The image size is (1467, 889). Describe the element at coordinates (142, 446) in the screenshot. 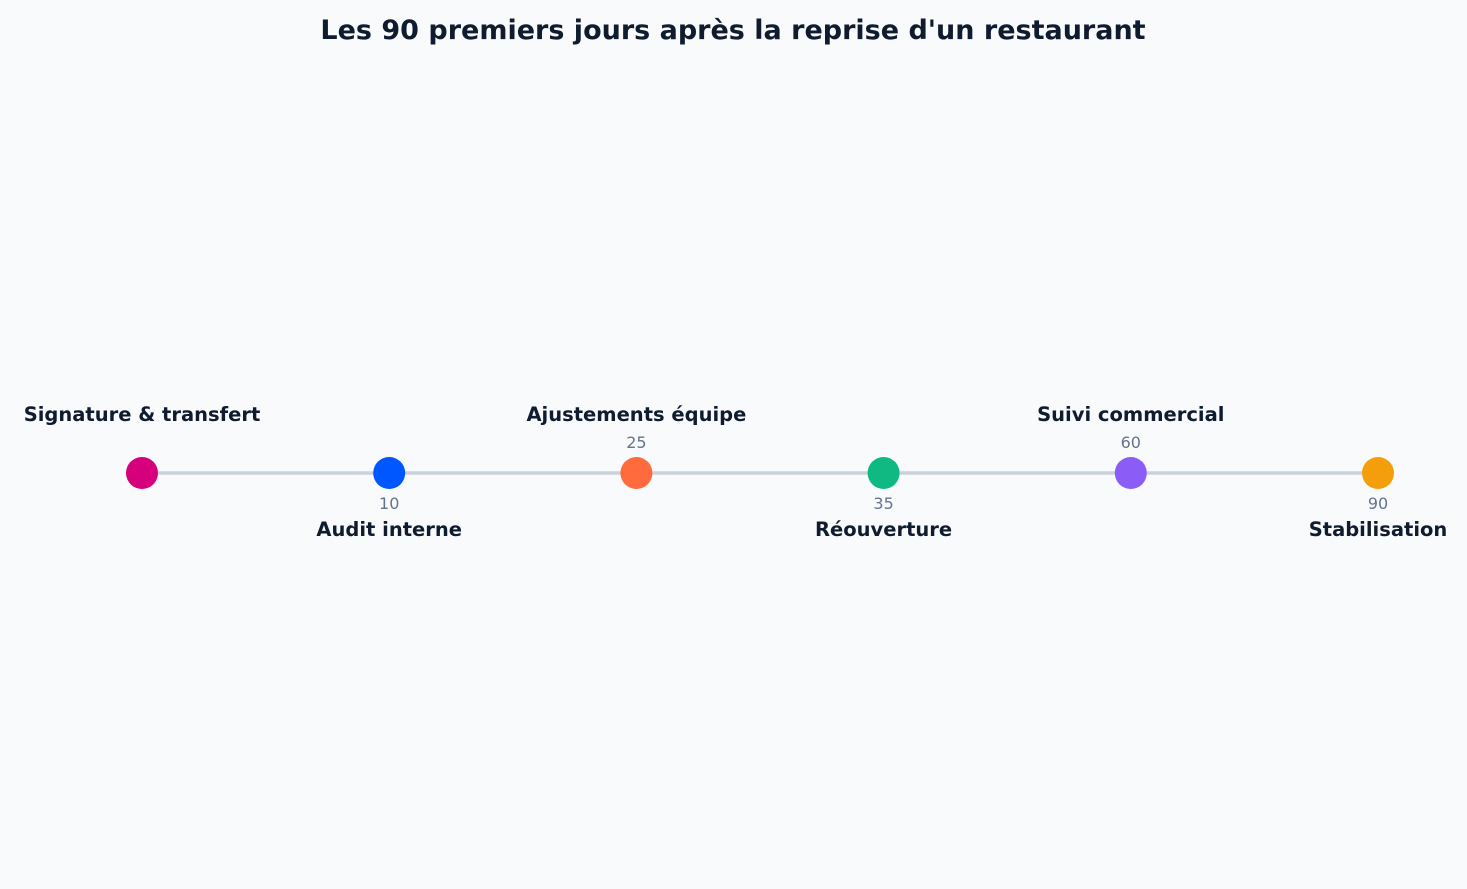

I see `timeline-event: Signature & transfert` at that location.